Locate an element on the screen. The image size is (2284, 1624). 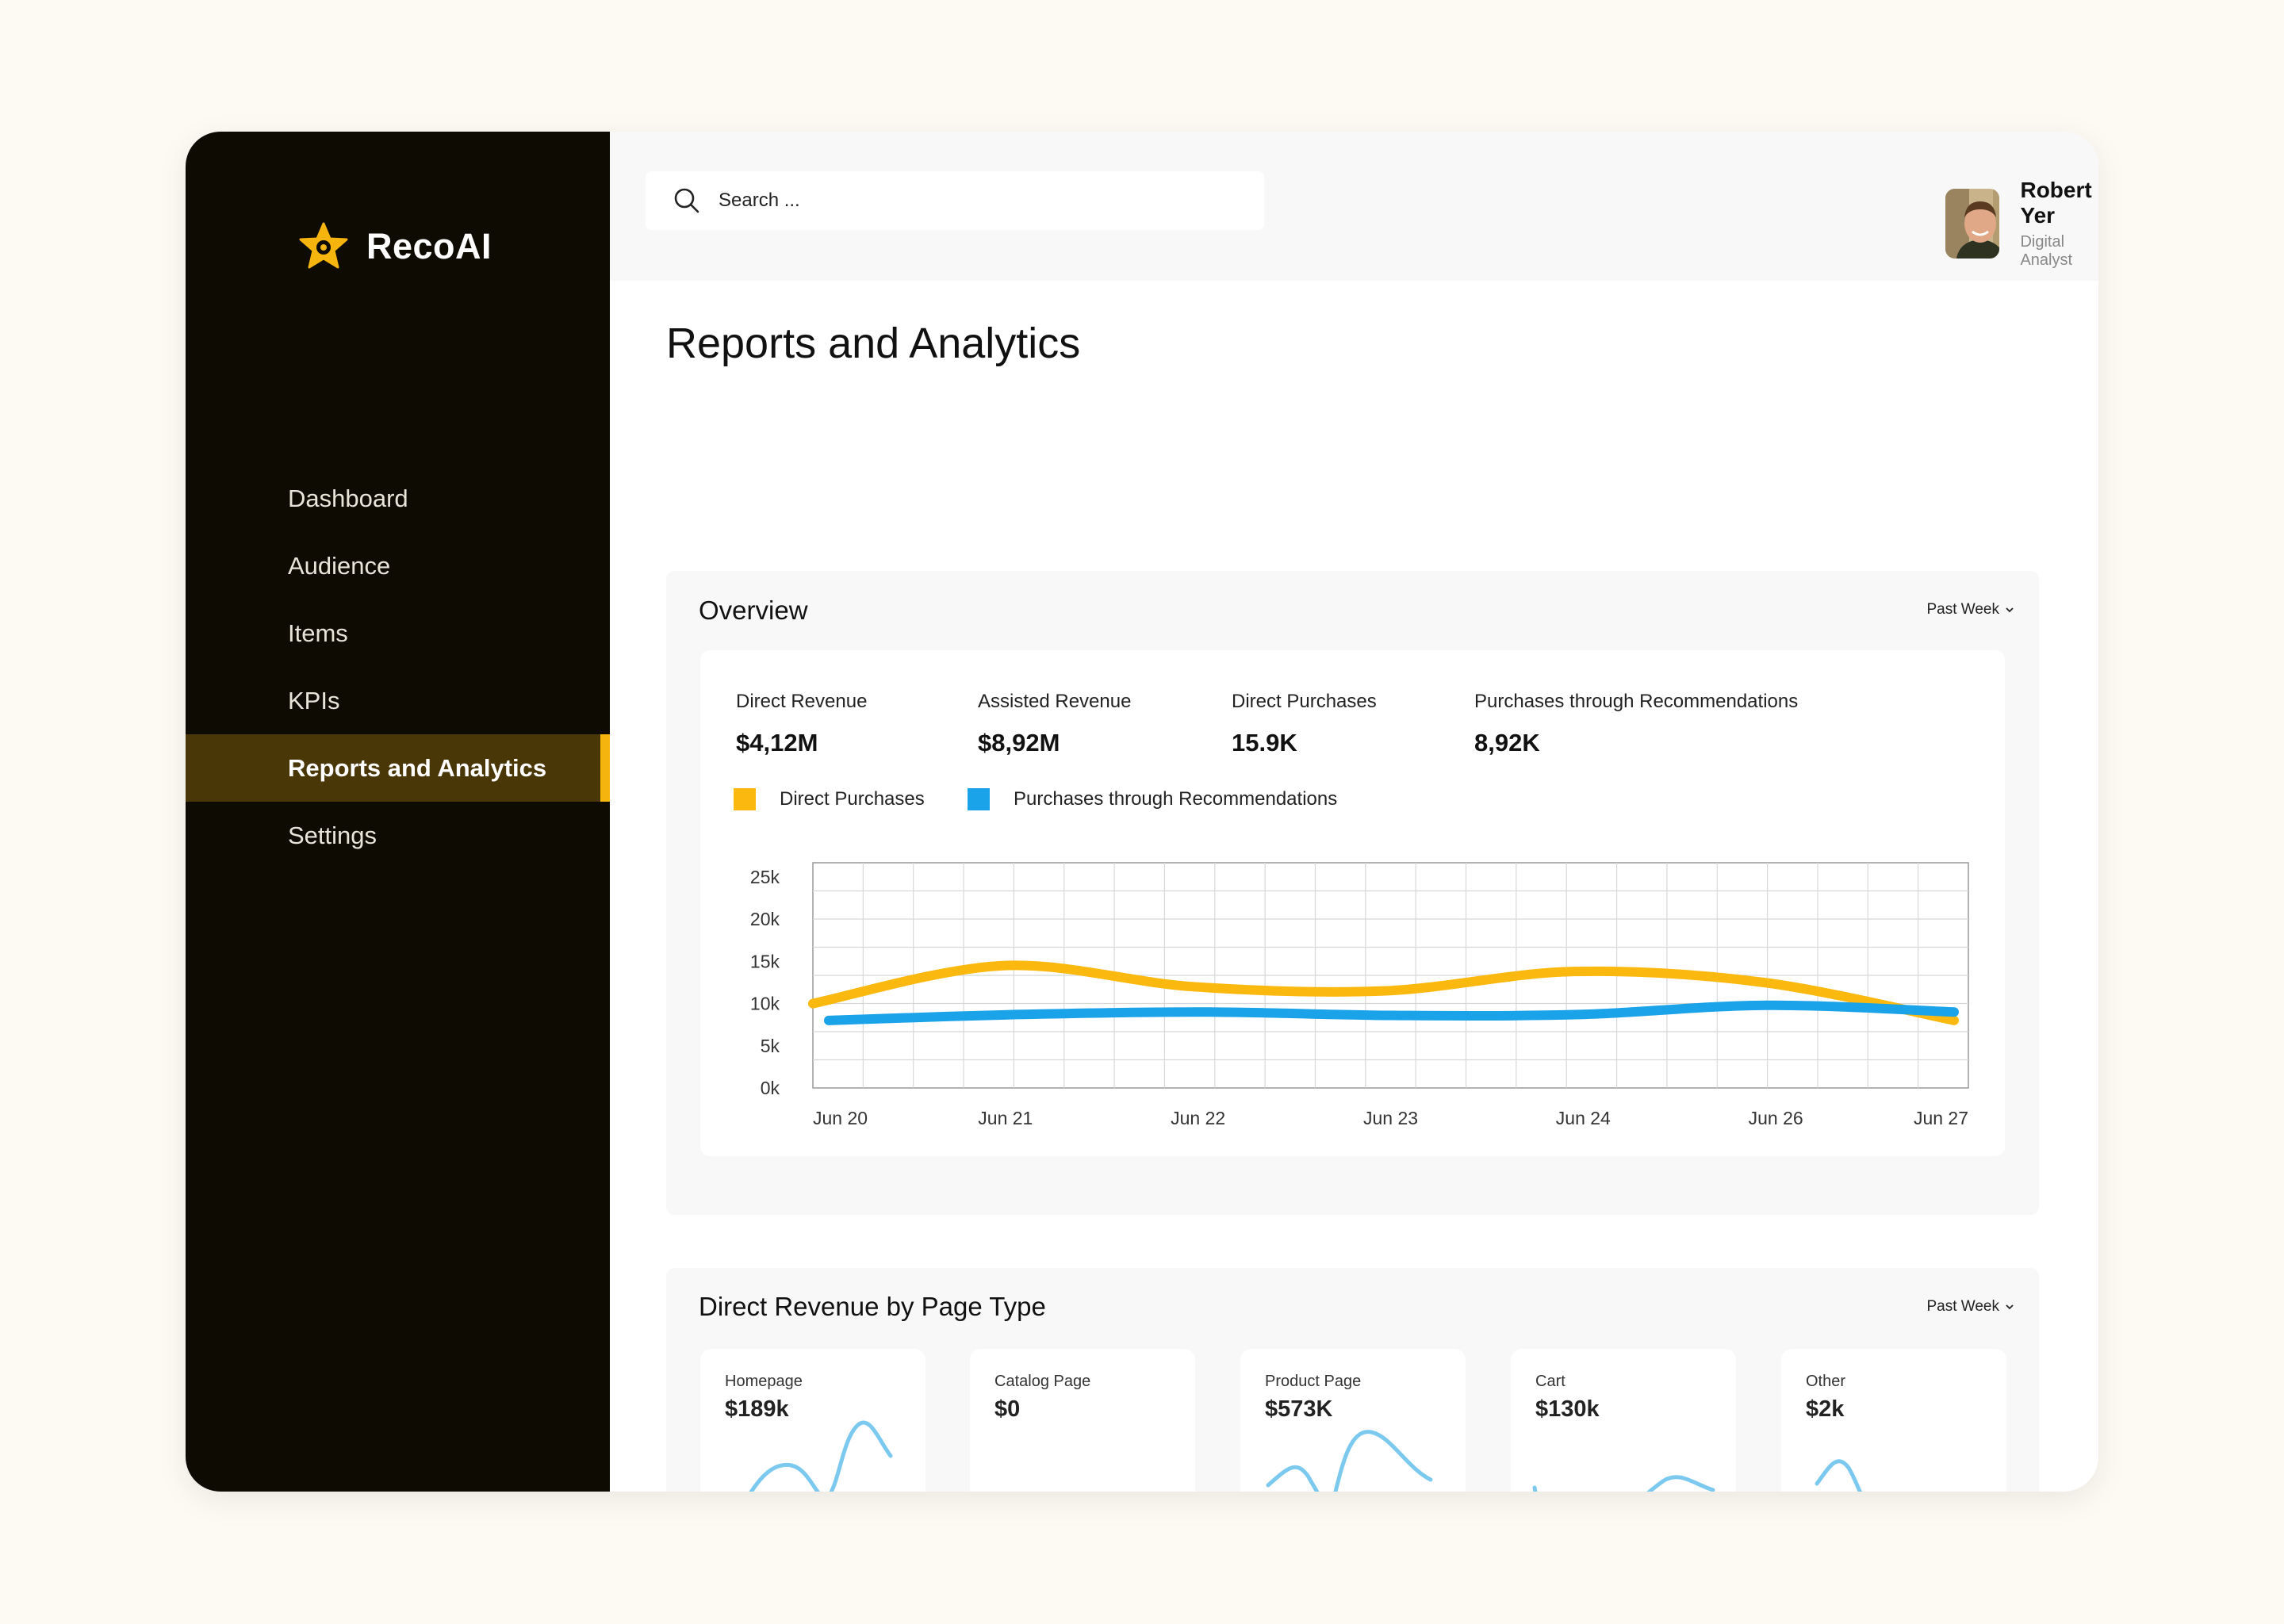
stat-purchases-through-recommendations: Purchases through Recommendations 8,92K is located at coordinates (1636, 724).